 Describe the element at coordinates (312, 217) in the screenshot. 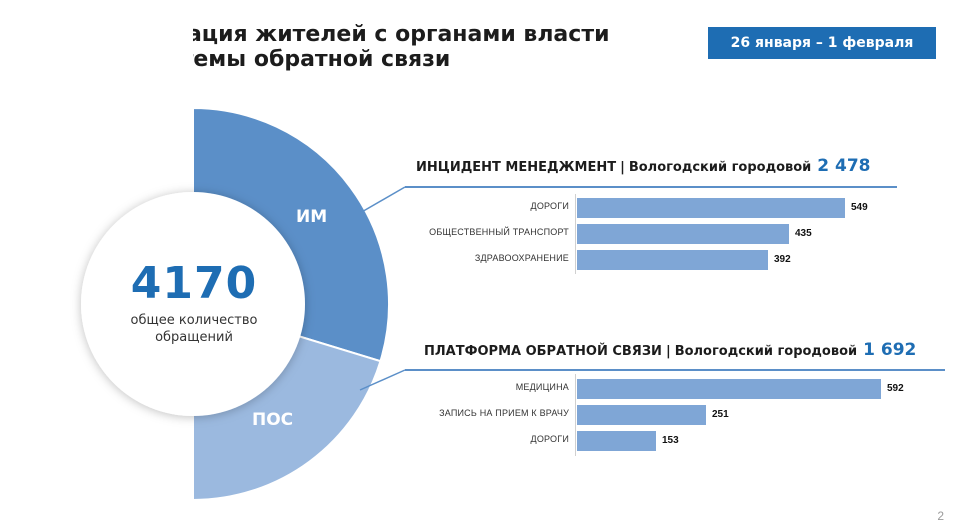

I see `segment-label-im: ИМ` at that location.